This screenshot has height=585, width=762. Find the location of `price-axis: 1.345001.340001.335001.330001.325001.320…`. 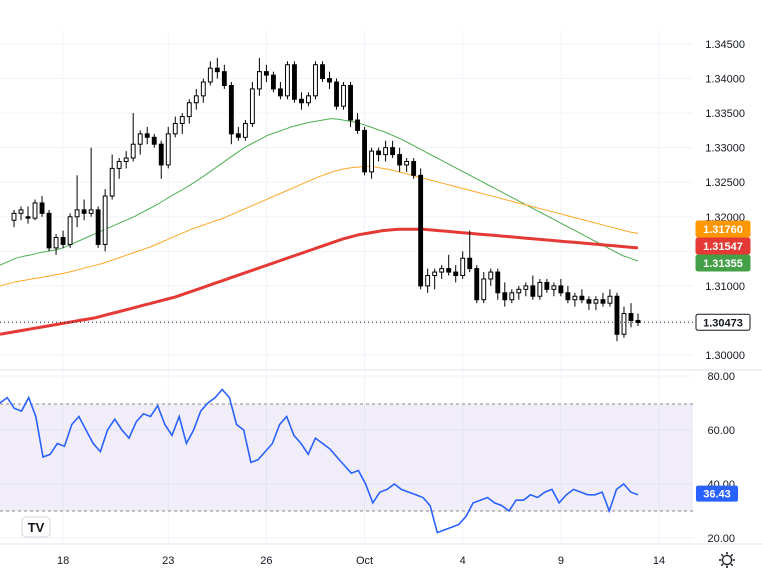

price-axis: 1.345001.340001.335001.330001.325001.320… is located at coordinates (725, 200).